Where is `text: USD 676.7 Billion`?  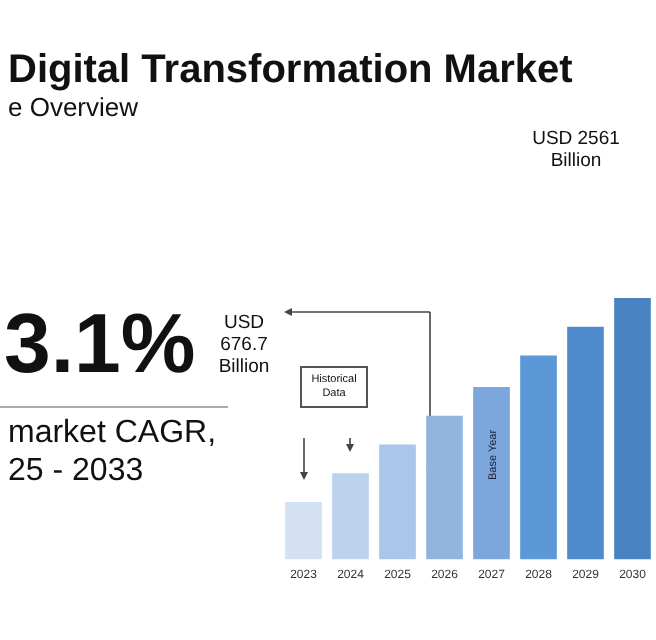
text: USD 676.7 Billion is located at coordinates (244, 345).